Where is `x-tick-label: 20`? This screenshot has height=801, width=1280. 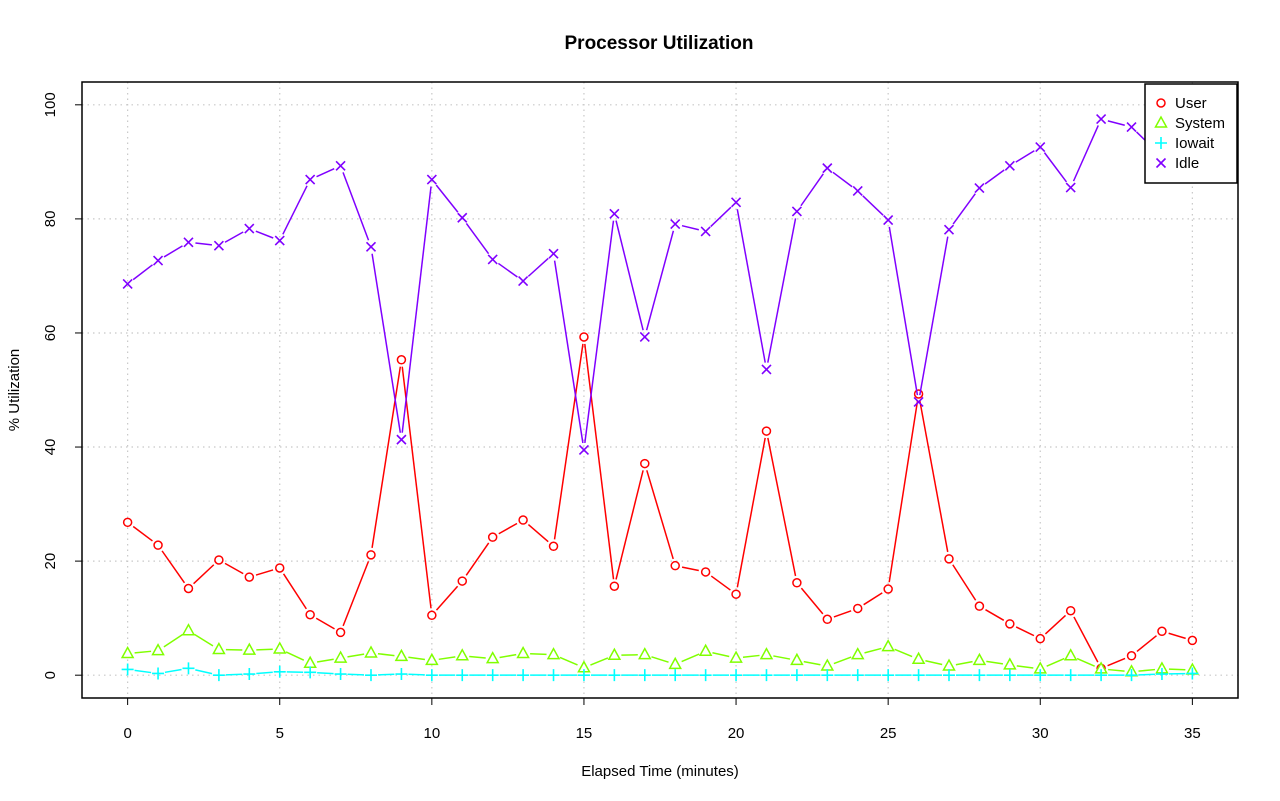 x-tick-label: 20 is located at coordinates (736, 733).